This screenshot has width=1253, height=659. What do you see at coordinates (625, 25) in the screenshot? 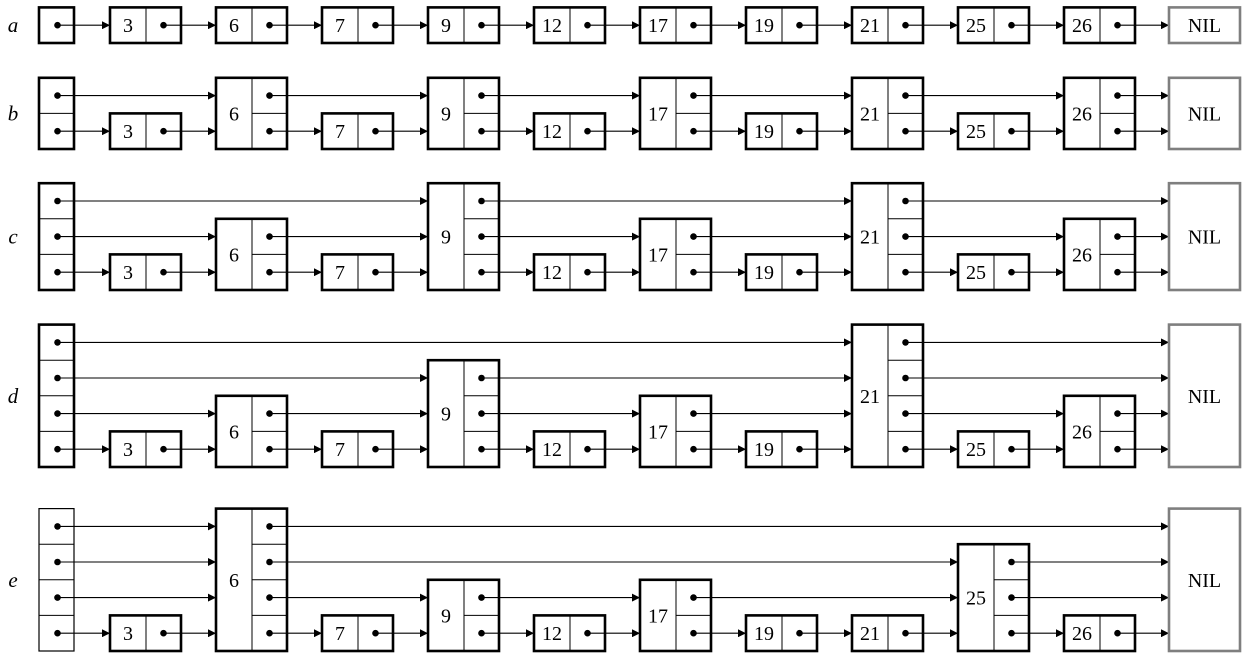
I see `skip-list-row-a: a 3 6 7 9 12 17 19 21 25 26 NIL` at bounding box center [625, 25].